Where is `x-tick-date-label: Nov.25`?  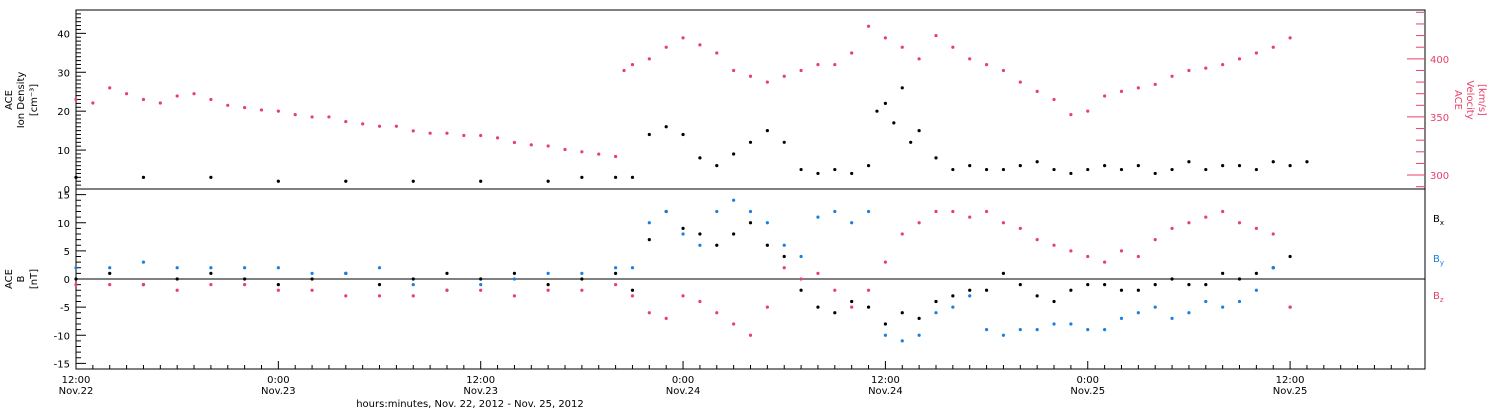 x-tick-date-label: Nov.25 is located at coordinates (1290, 391).